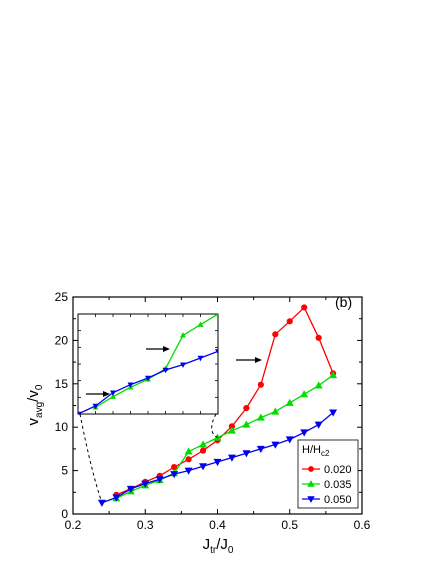  What do you see at coordinates (145, 525) in the screenshot?
I see `x-tick-label: 0.3` at bounding box center [145, 525].